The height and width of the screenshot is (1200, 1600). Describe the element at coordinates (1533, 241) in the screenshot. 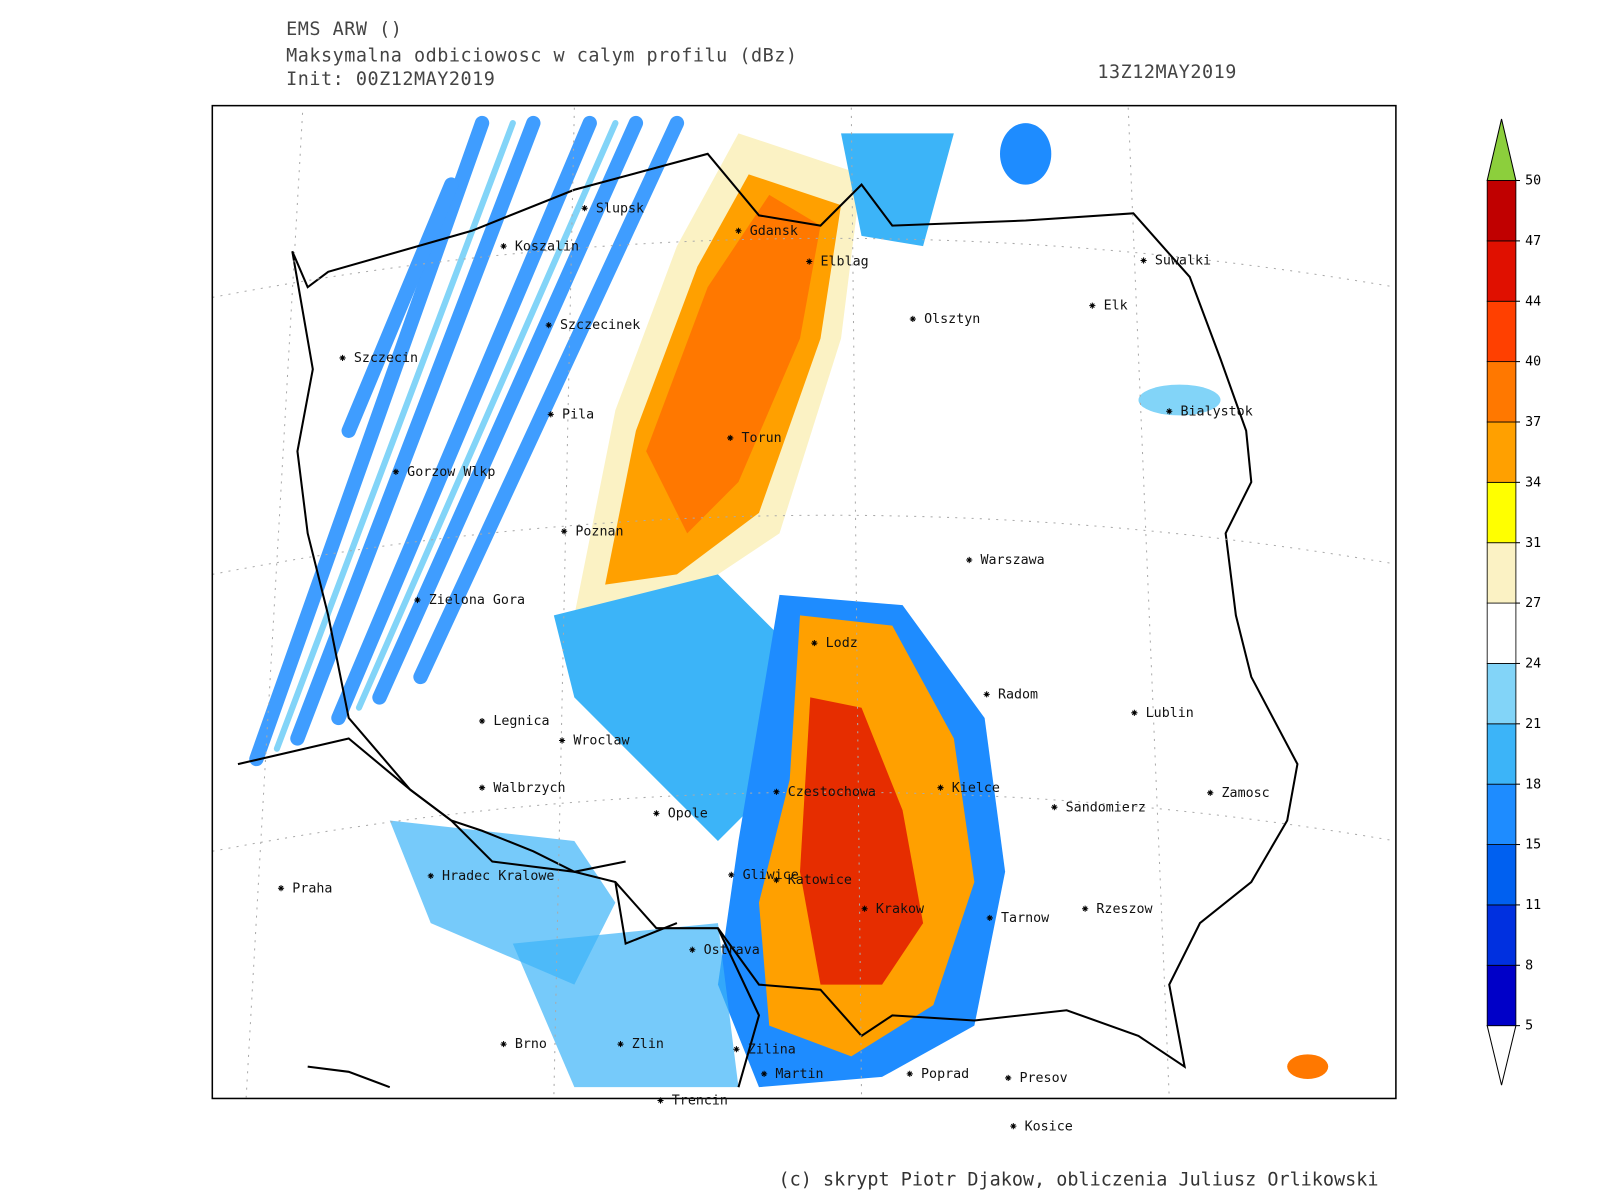

I see `colorbar-label: 47` at that location.